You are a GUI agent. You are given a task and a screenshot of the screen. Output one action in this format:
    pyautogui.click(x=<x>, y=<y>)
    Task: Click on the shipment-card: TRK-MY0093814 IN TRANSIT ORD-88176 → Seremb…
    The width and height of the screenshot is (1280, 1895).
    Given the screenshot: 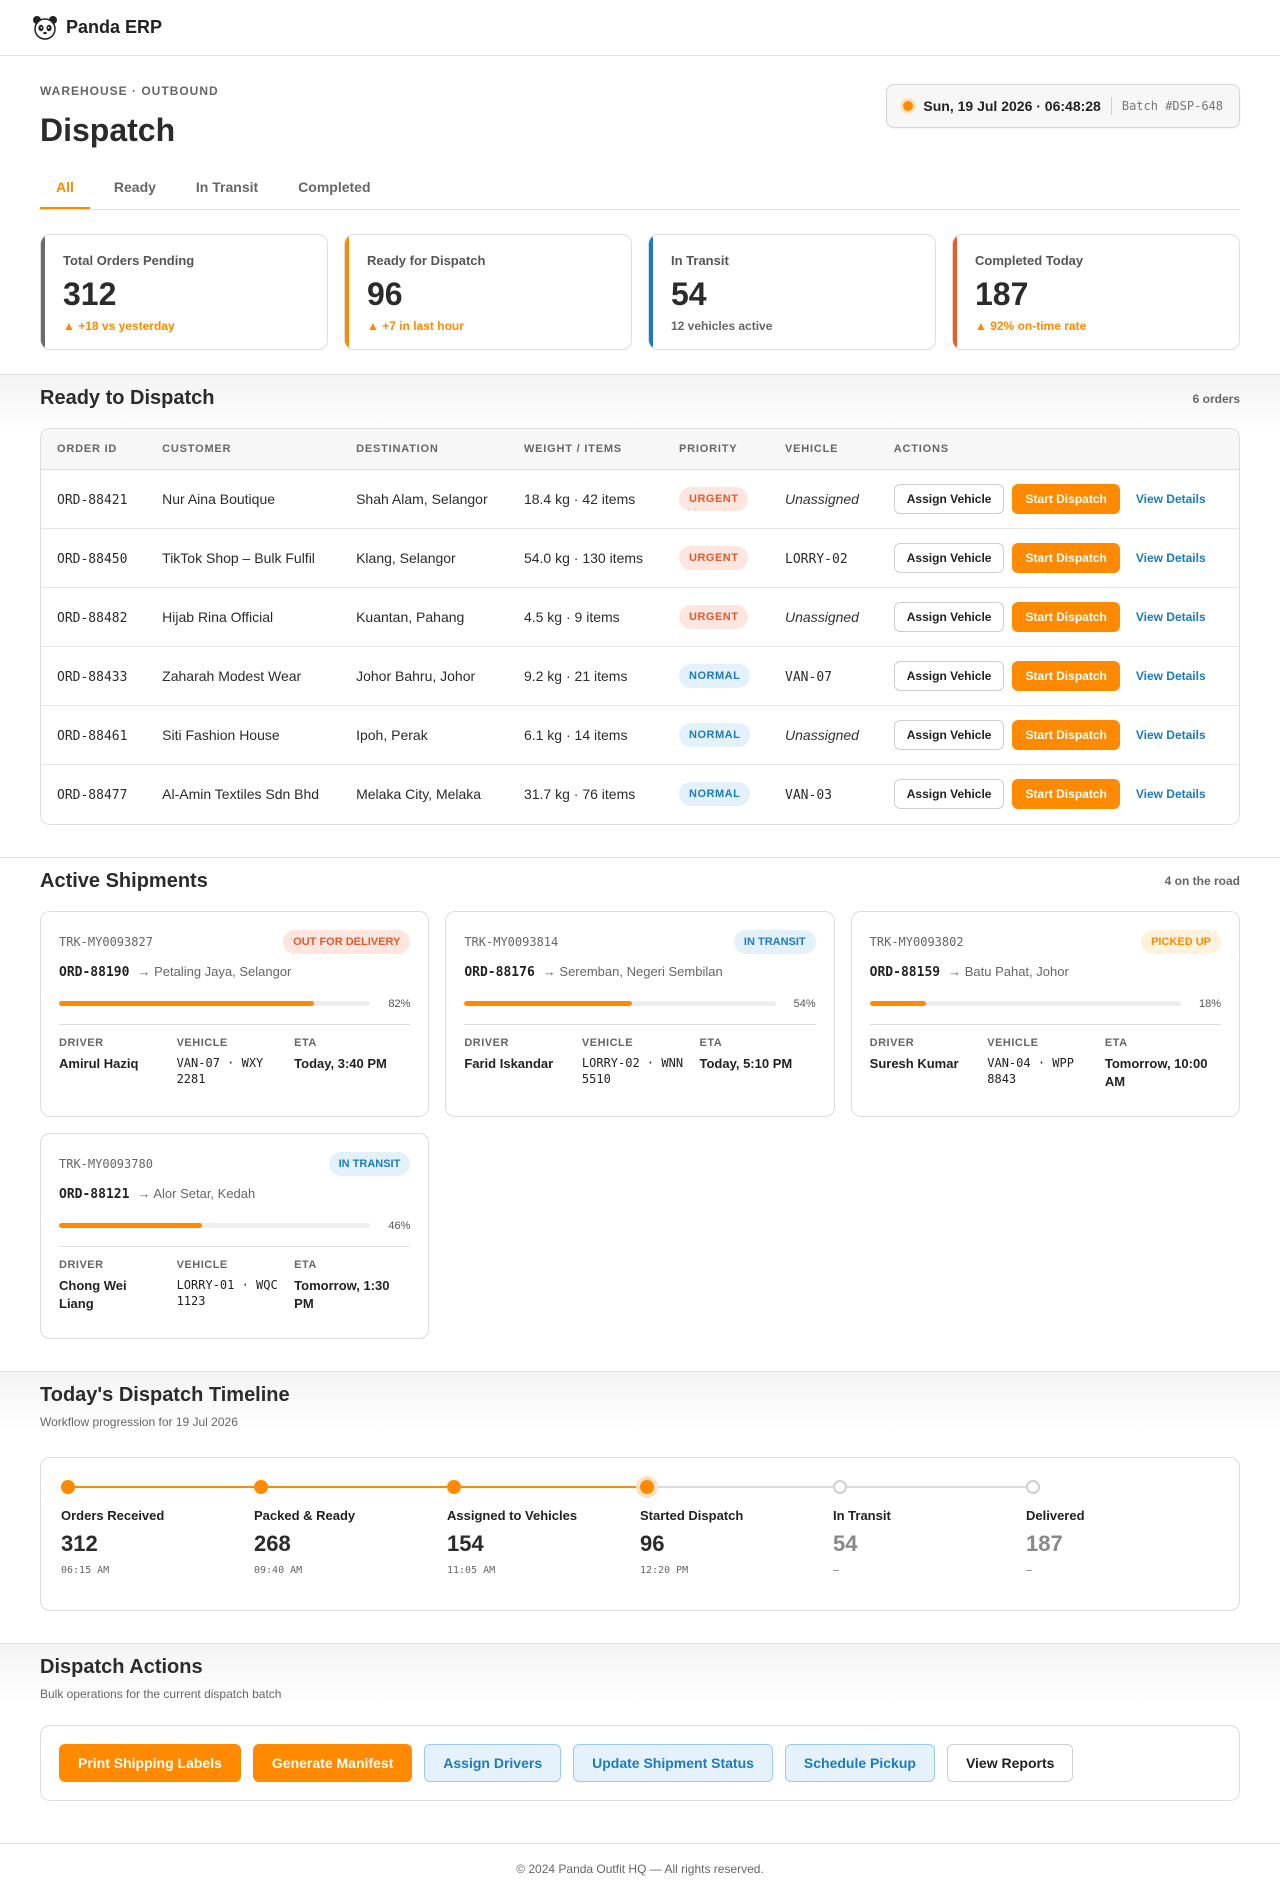 What is the action you would take?
    pyautogui.click(x=640, y=1013)
    